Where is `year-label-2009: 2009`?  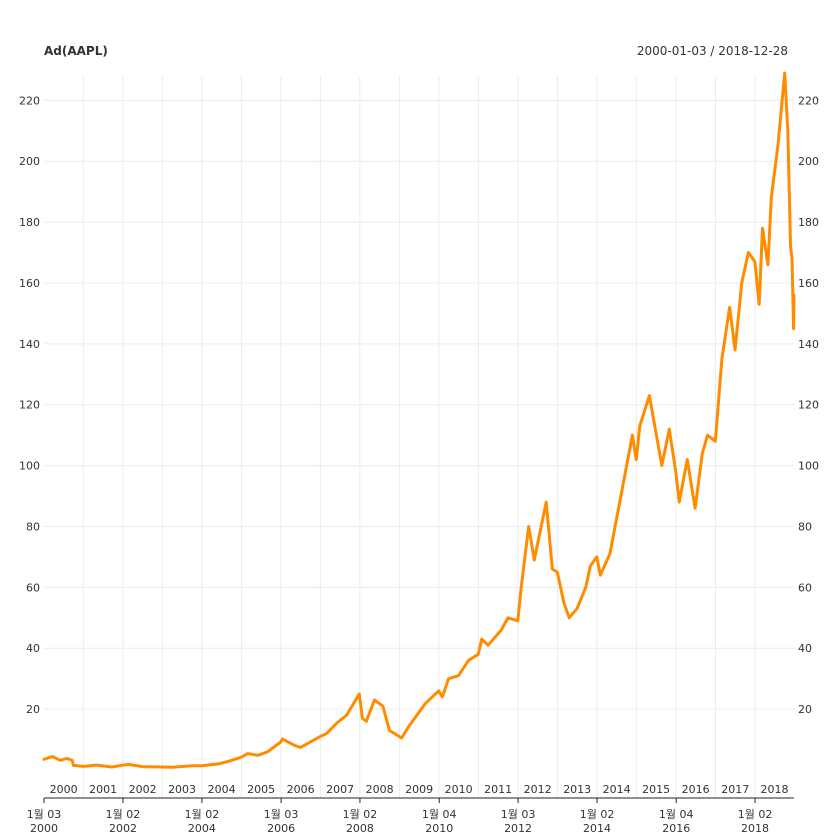
year-label-2009: 2009 is located at coordinates (419, 789).